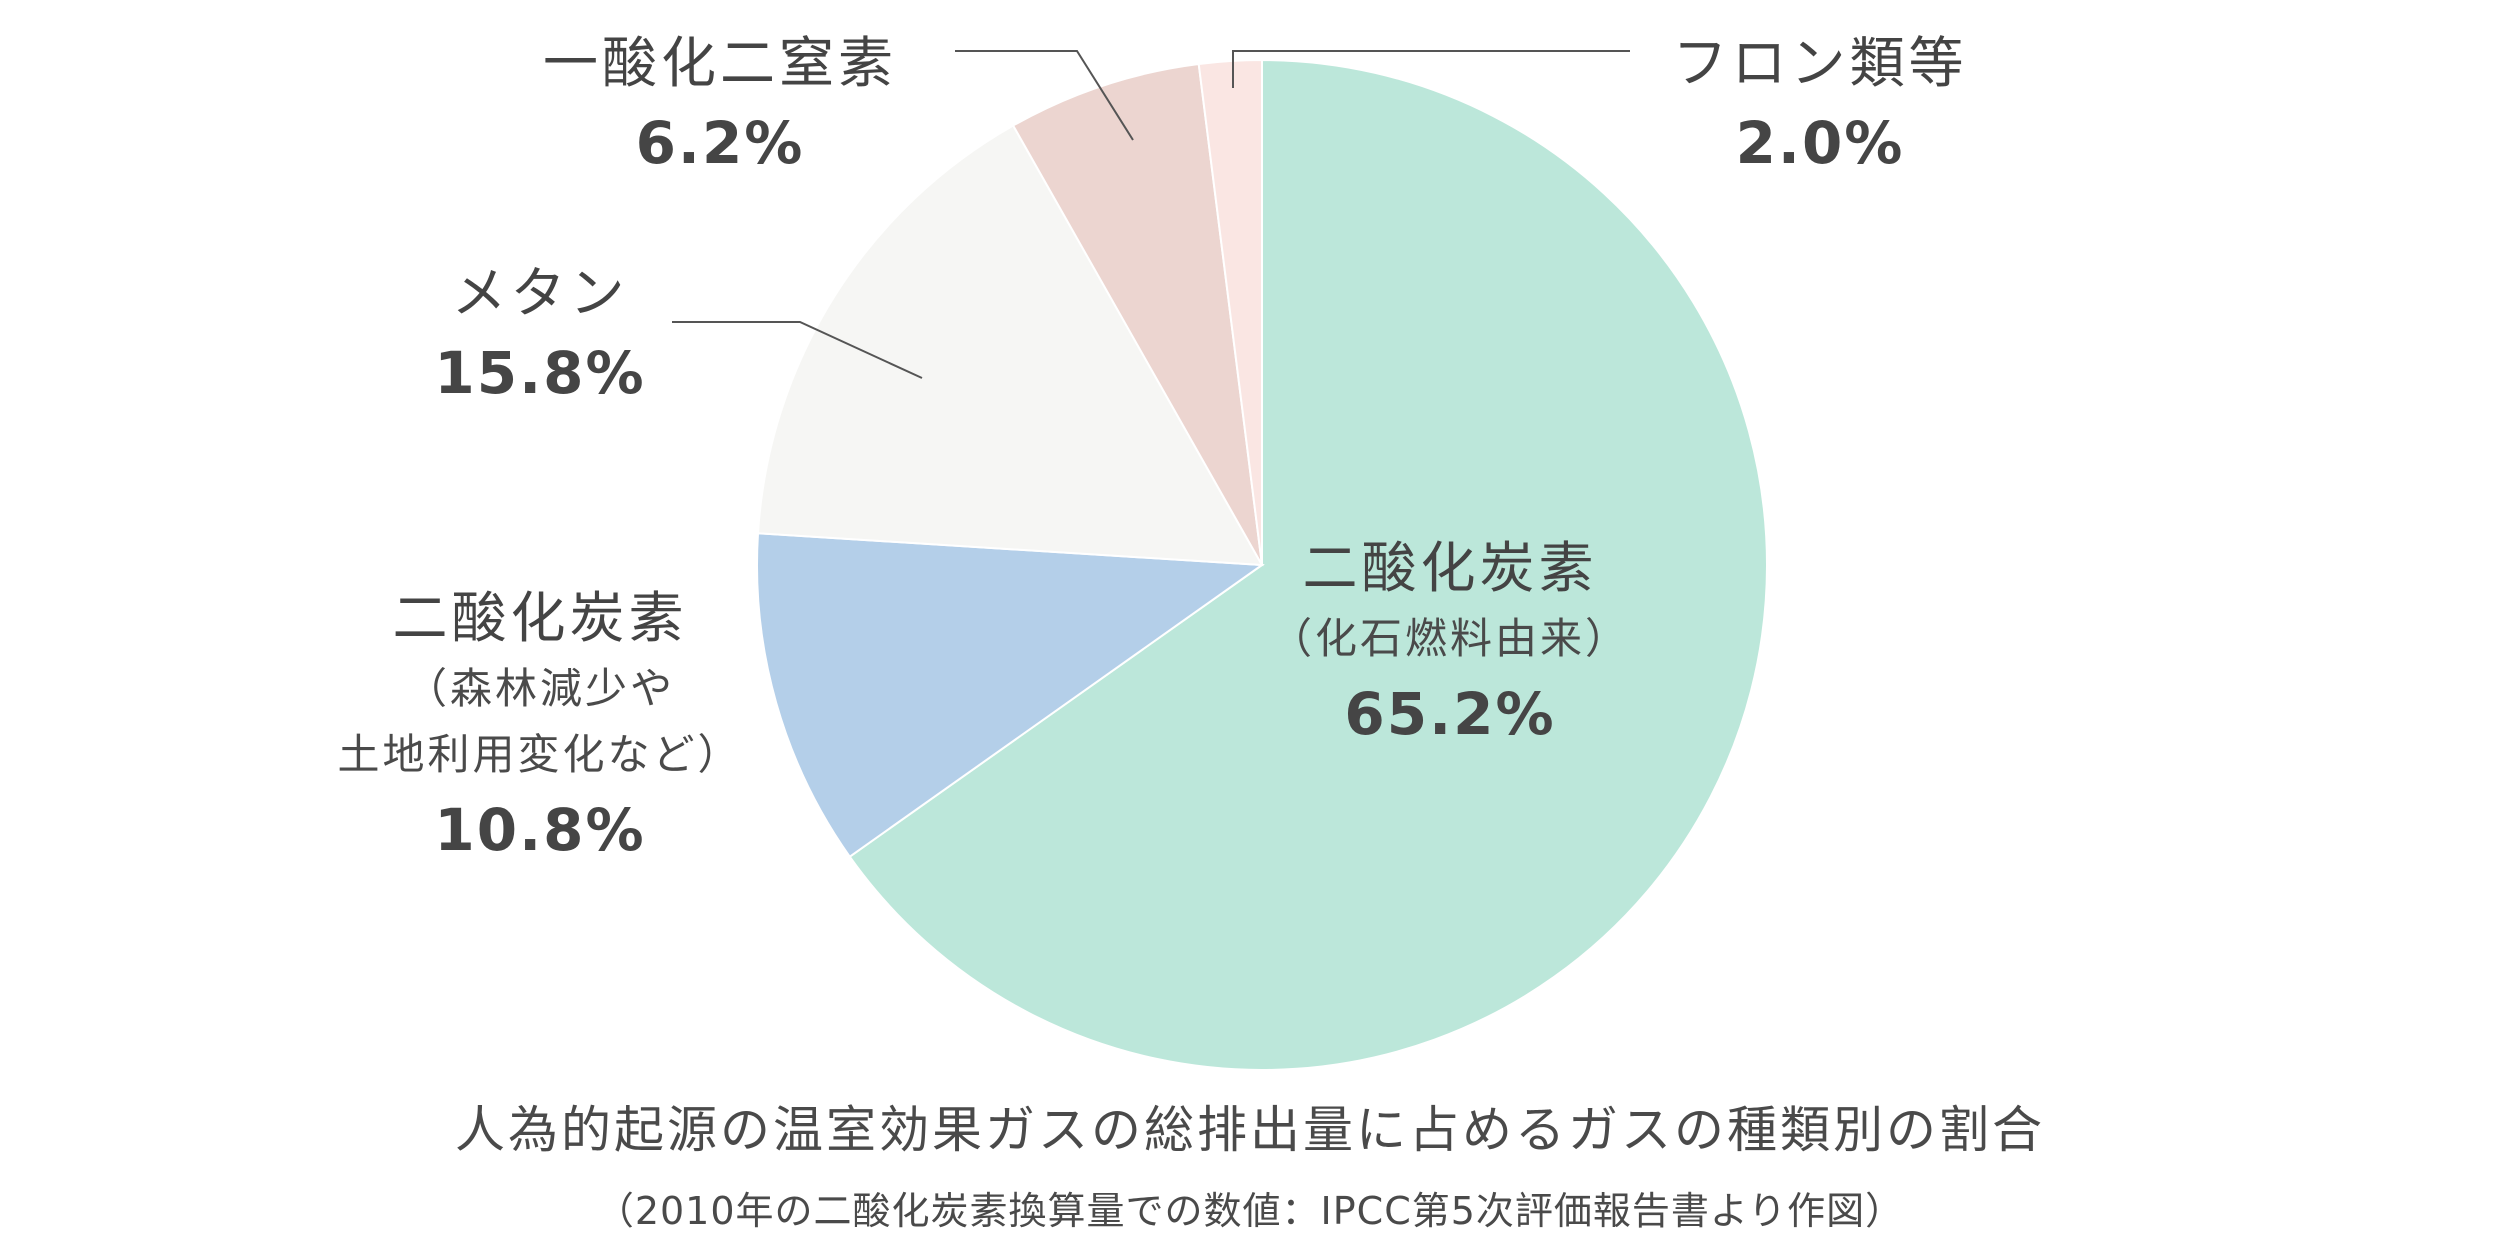  What do you see at coordinates (1450, 714) in the screenshot?
I see `slice-value-label: 65.2%` at bounding box center [1450, 714].